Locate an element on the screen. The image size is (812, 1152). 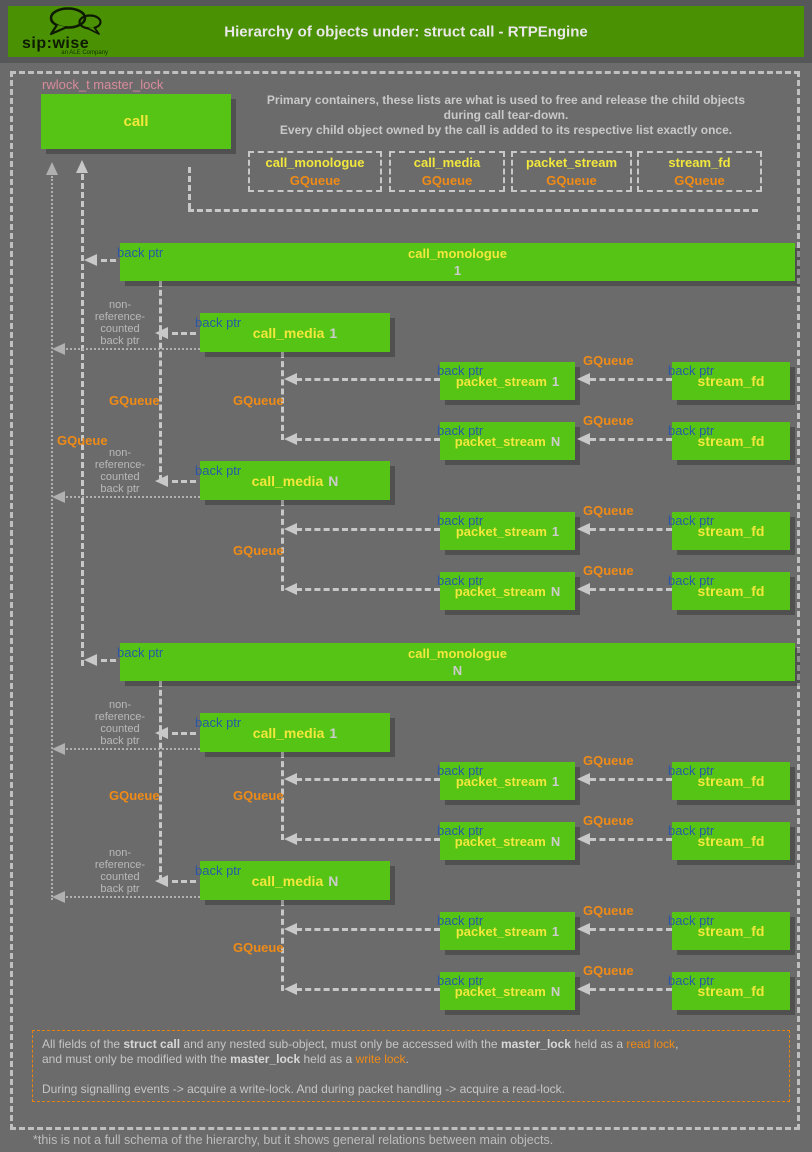
queue-legend-stream-fd: stream_fd GQueue is located at coordinates (699, 171).